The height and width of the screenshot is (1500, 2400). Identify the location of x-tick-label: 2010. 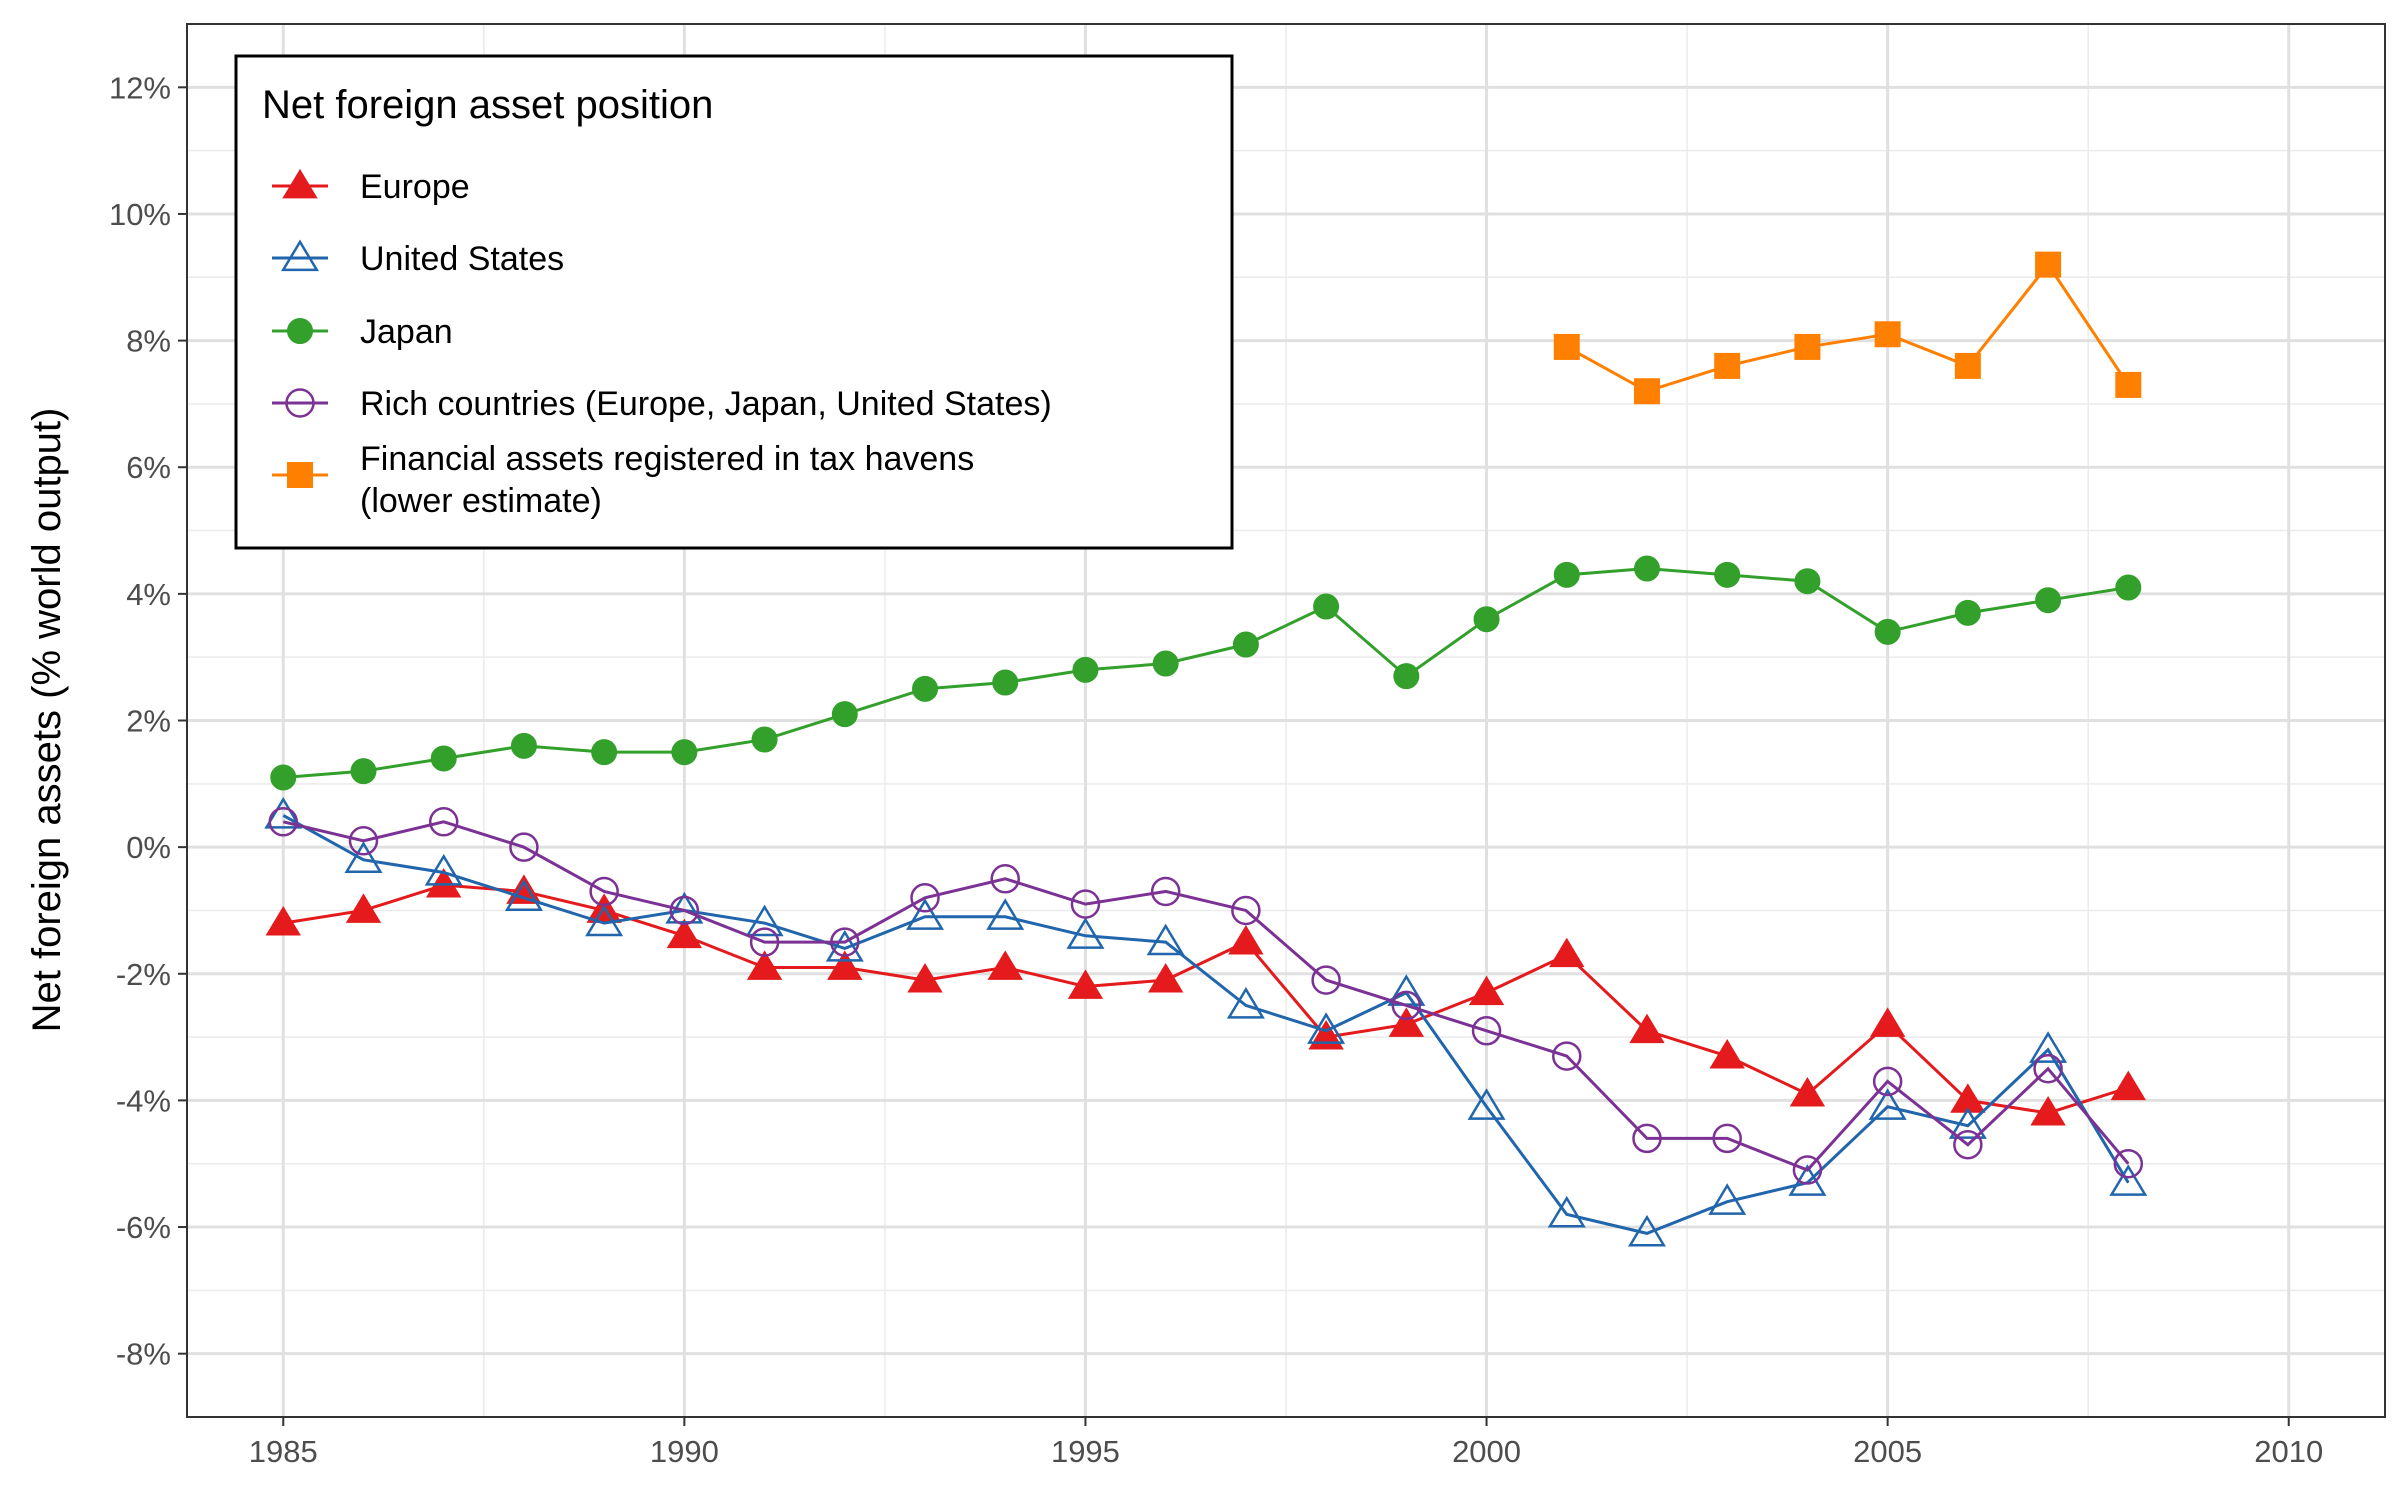
(2288, 1451).